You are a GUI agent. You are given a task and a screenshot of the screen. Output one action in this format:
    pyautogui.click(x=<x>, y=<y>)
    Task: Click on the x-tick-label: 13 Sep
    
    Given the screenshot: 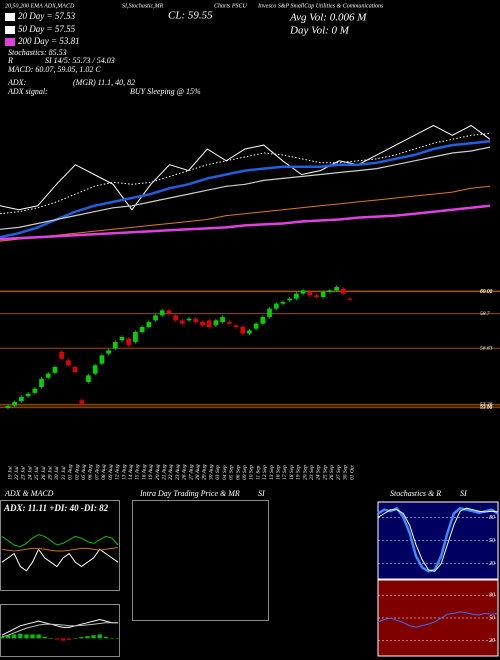 What is the action you would take?
    pyautogui.click(x=272, y=472)
    